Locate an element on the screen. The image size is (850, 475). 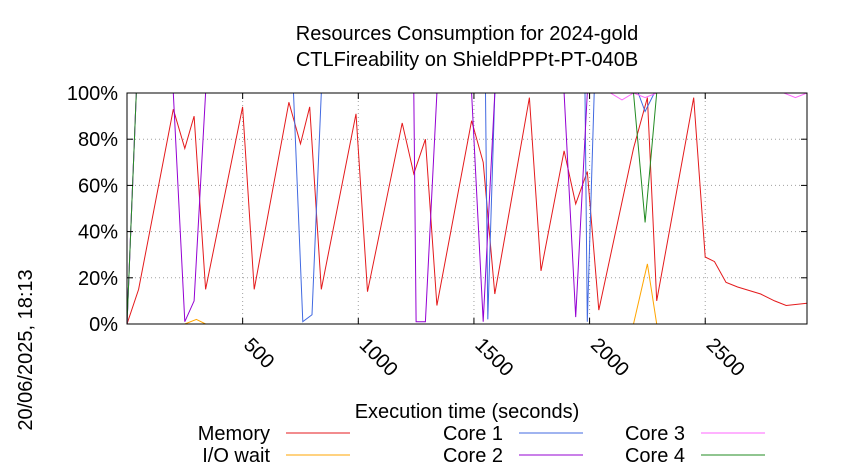
y-tick-label: 80% is located at coordinates (98, 140).